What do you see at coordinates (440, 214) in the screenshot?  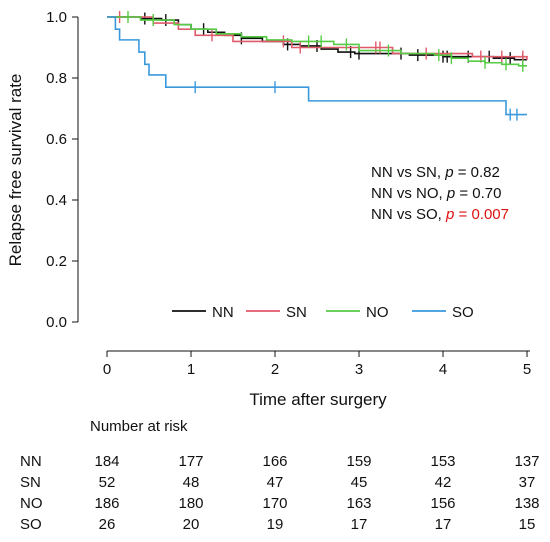 I see `p-value-annotation: NN vs SO, p = 0.007` at bounding box center [440, 214].